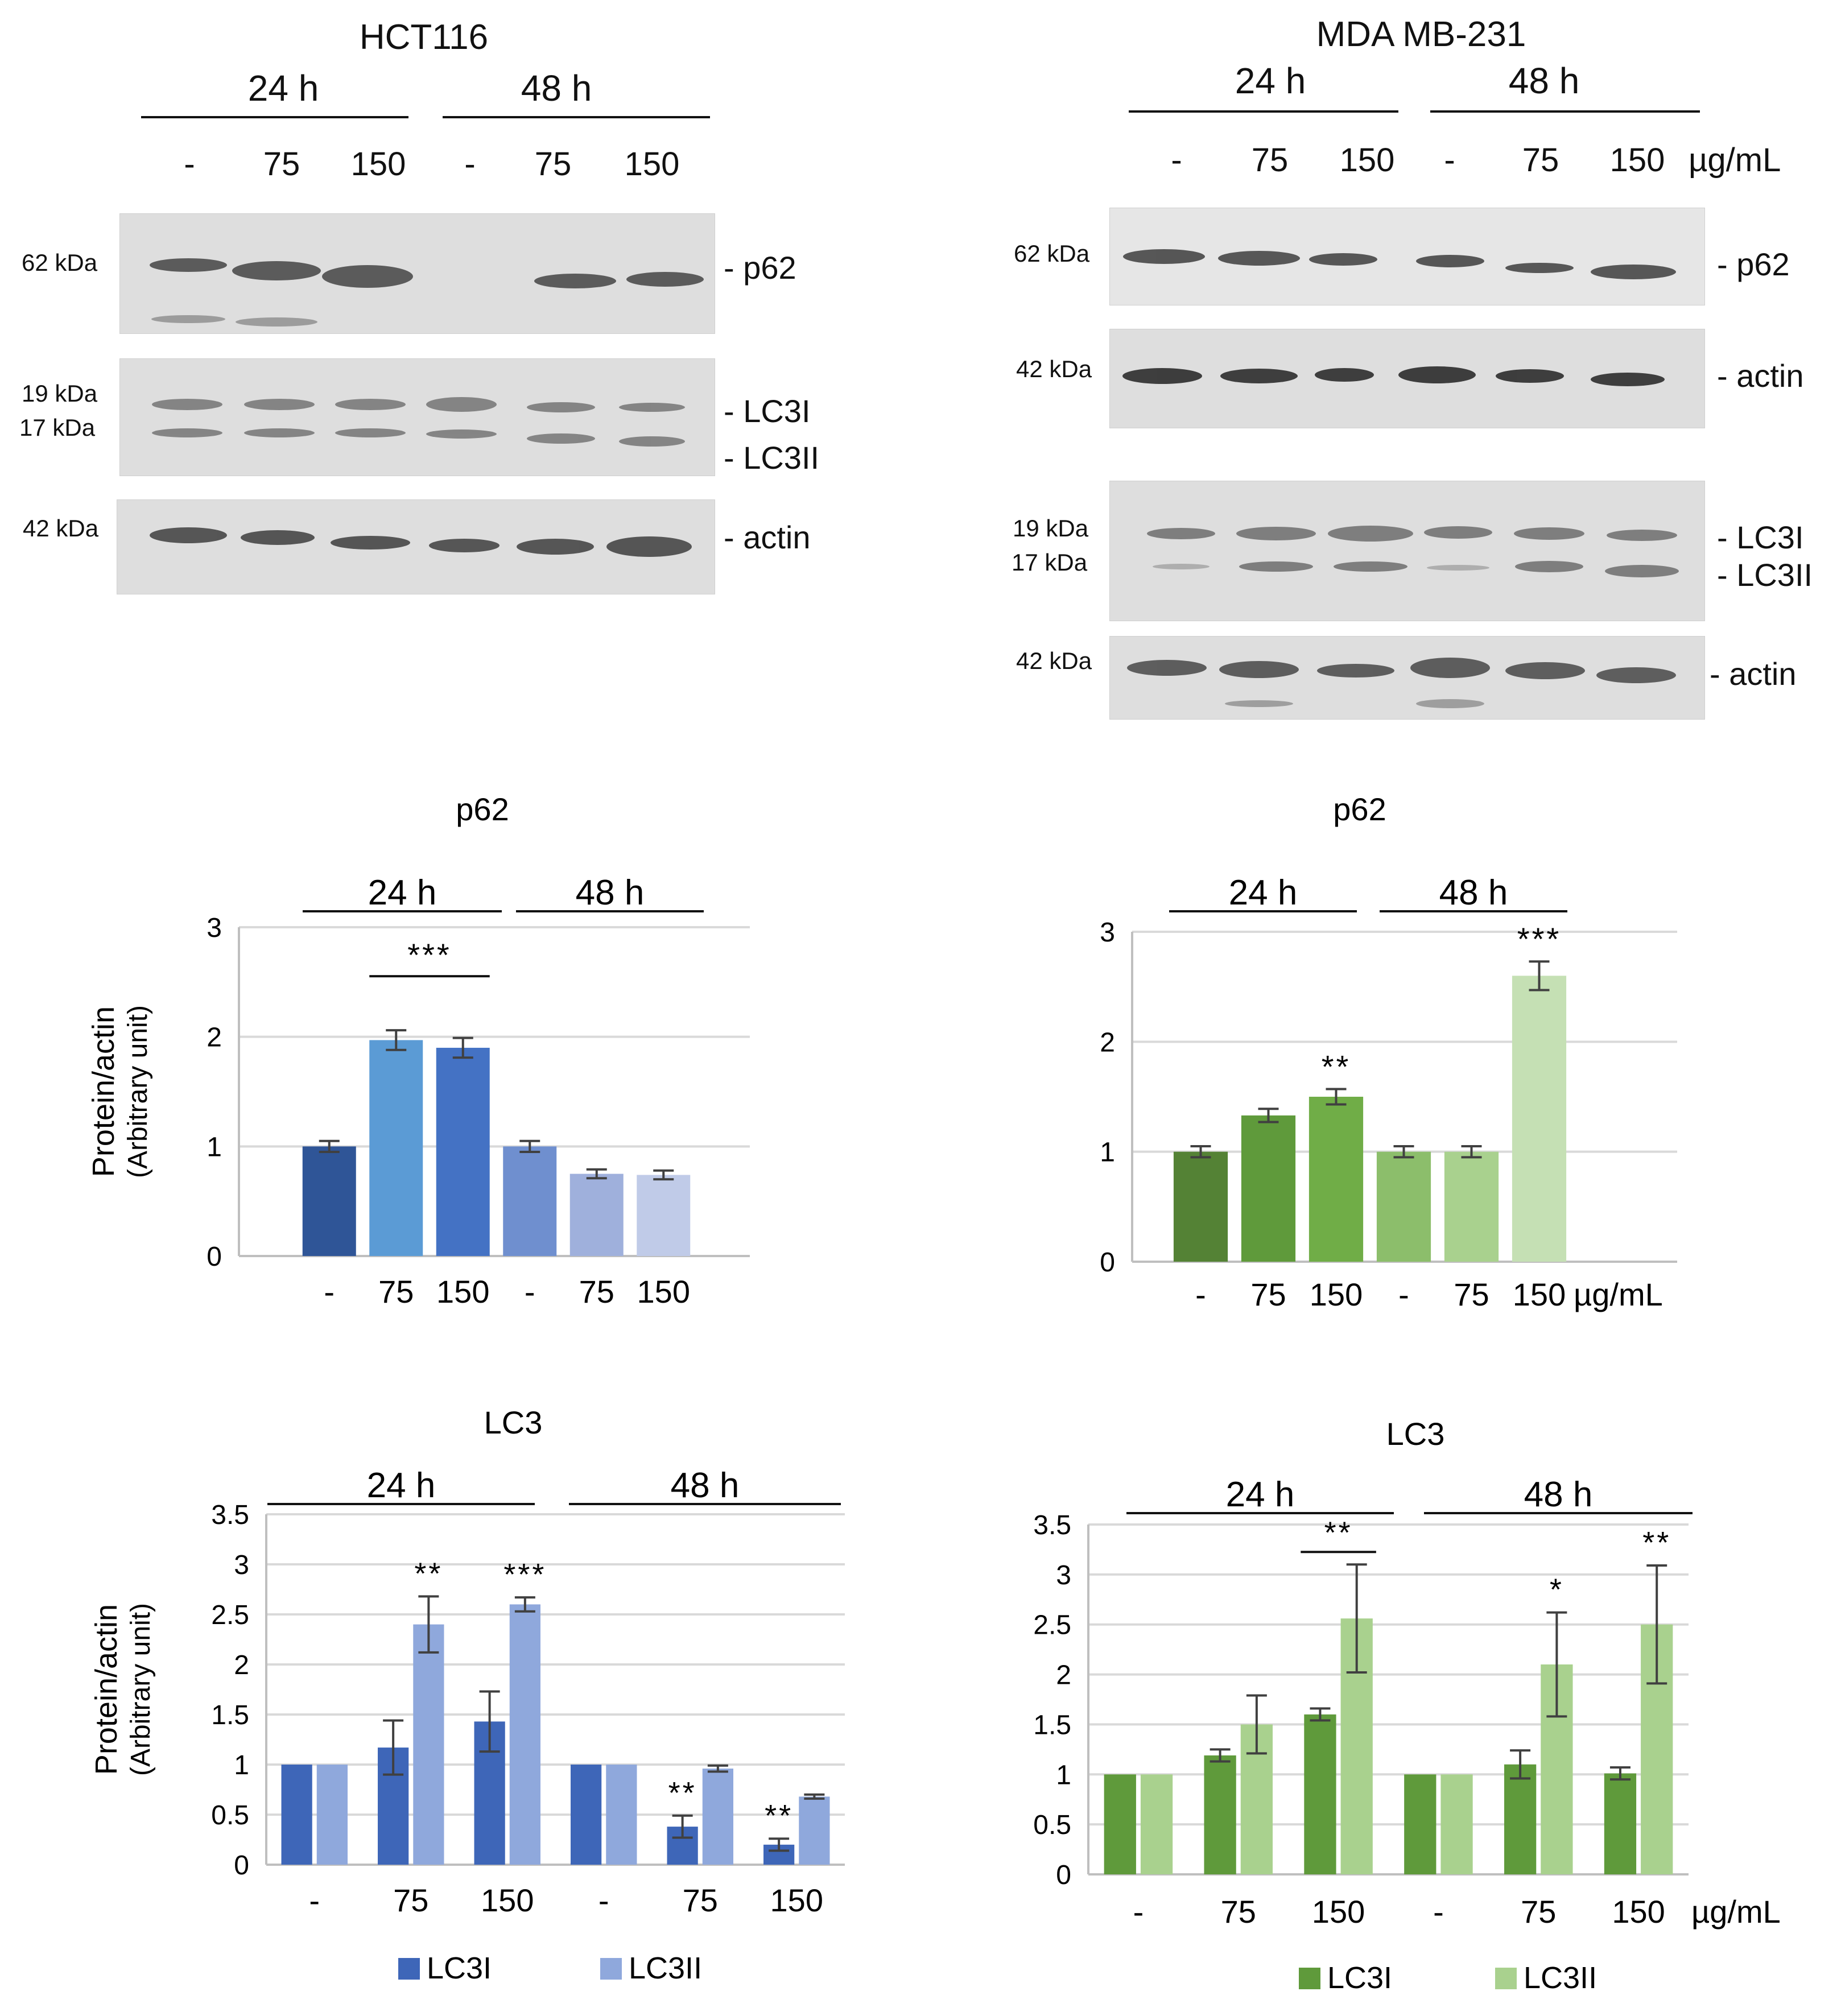  Describe the element at coordinates (1506, 1978) in the screenshot. I see `legend-swatch-lc3ii` at that location.